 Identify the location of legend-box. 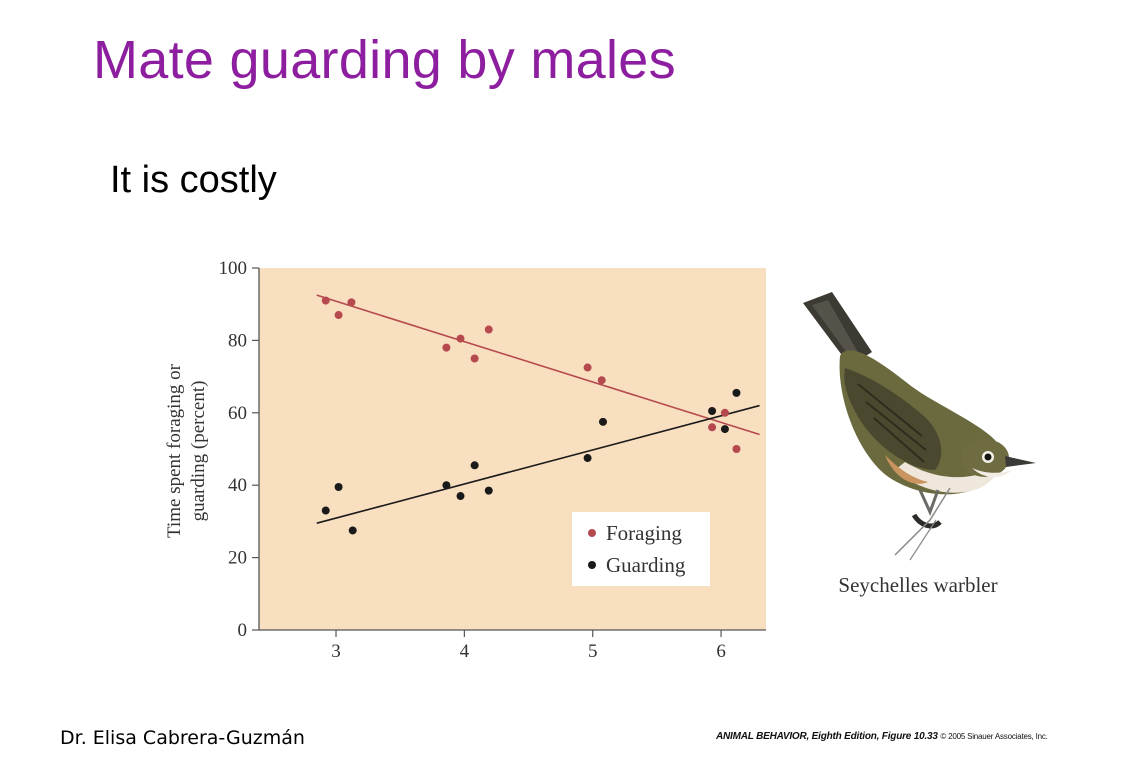
(641, 549).